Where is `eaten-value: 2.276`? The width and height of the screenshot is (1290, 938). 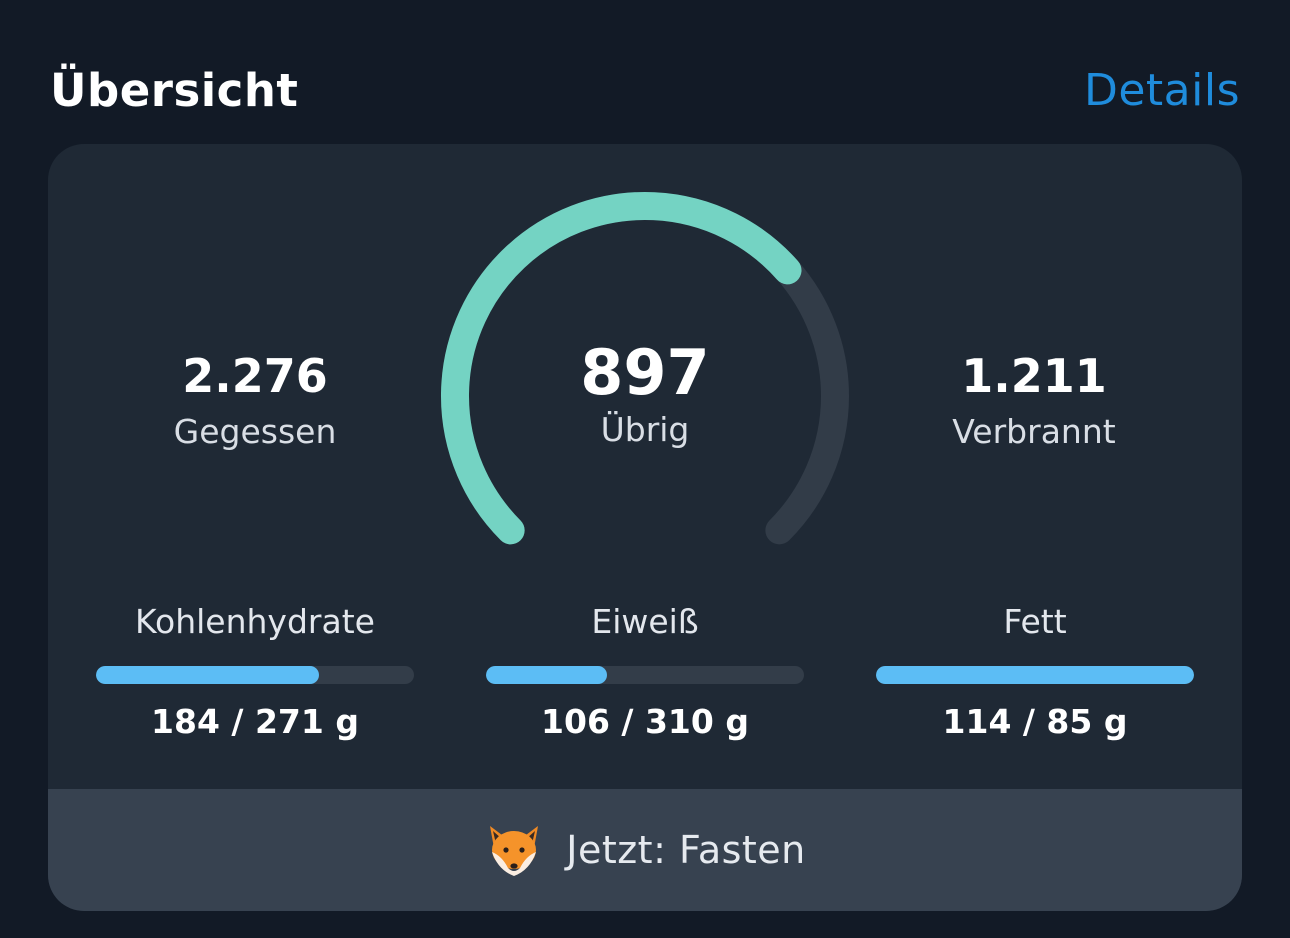
eaten-value: 2.276 is located at coordinates (255, 376).